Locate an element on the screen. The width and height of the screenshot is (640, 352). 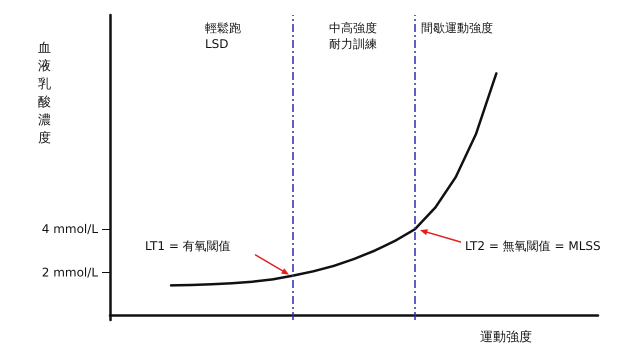
y-tick-label: 2 mmol/L is located at coordinates (70, 272).